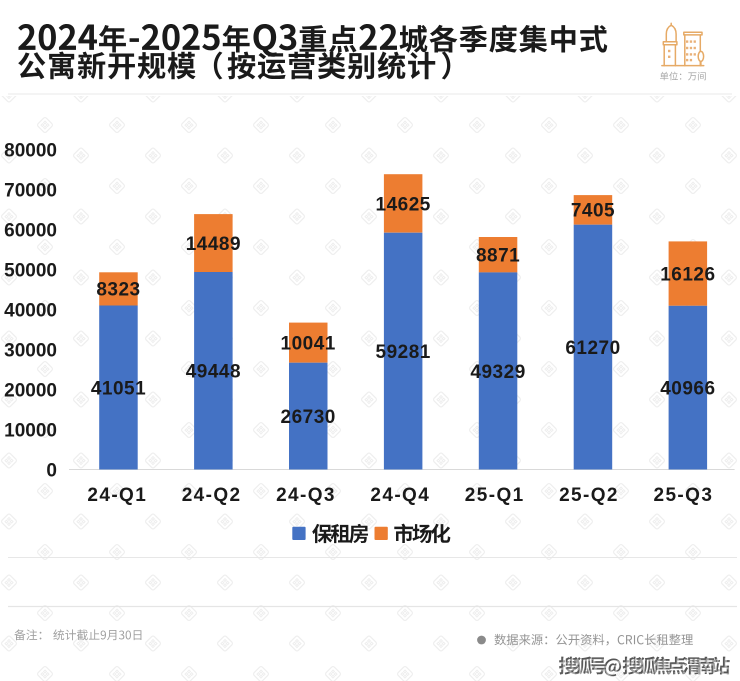 This screenshot has height=681, width=740. I want to click on svg-text: 14625, so click(403, 204).